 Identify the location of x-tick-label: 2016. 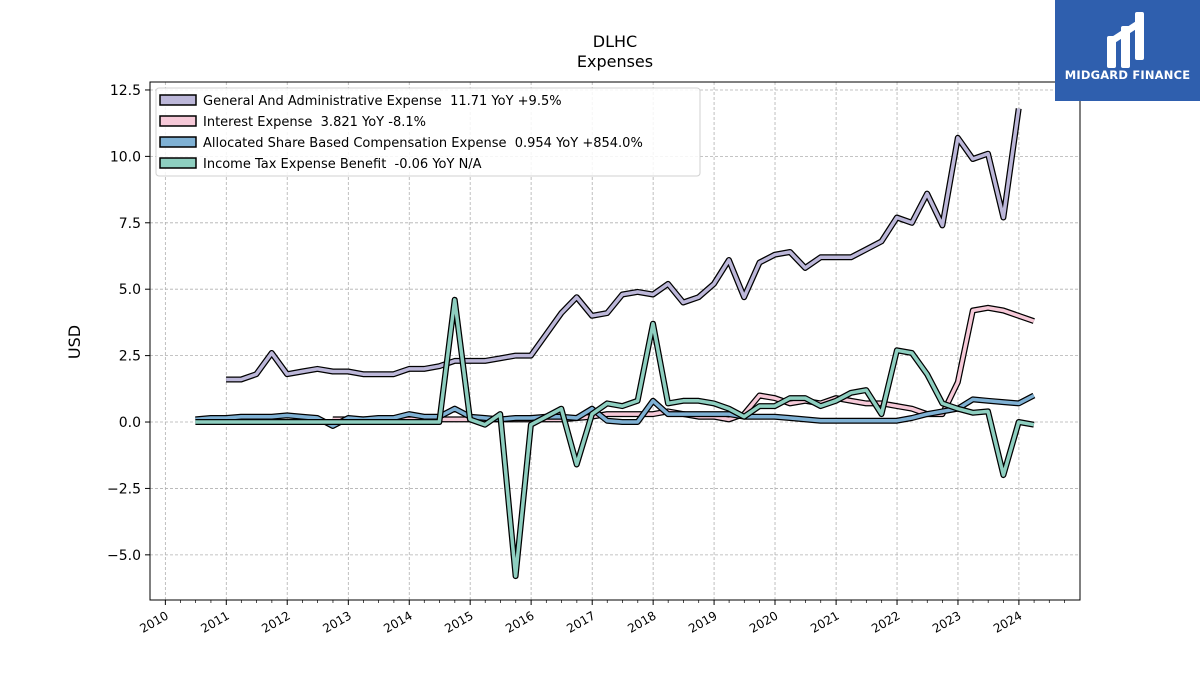
(519, 621).